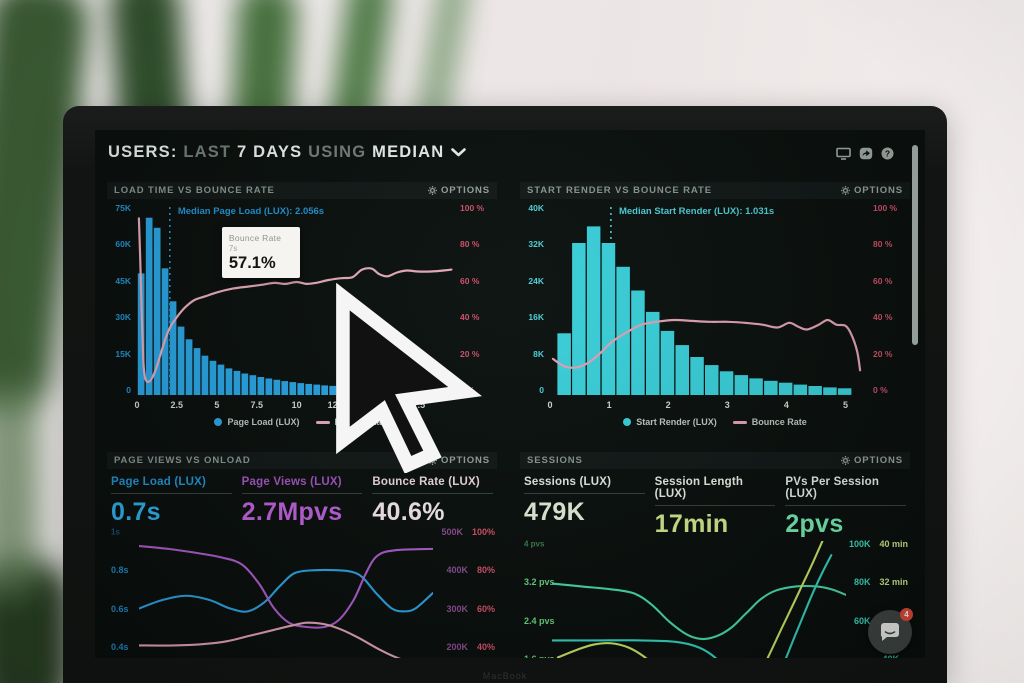 The height and width of the screenshot is (683, 1024). What do you see at coordinates (843, 153) in the screenshot?
I see `display-icon` at bounding box center [843, 153].